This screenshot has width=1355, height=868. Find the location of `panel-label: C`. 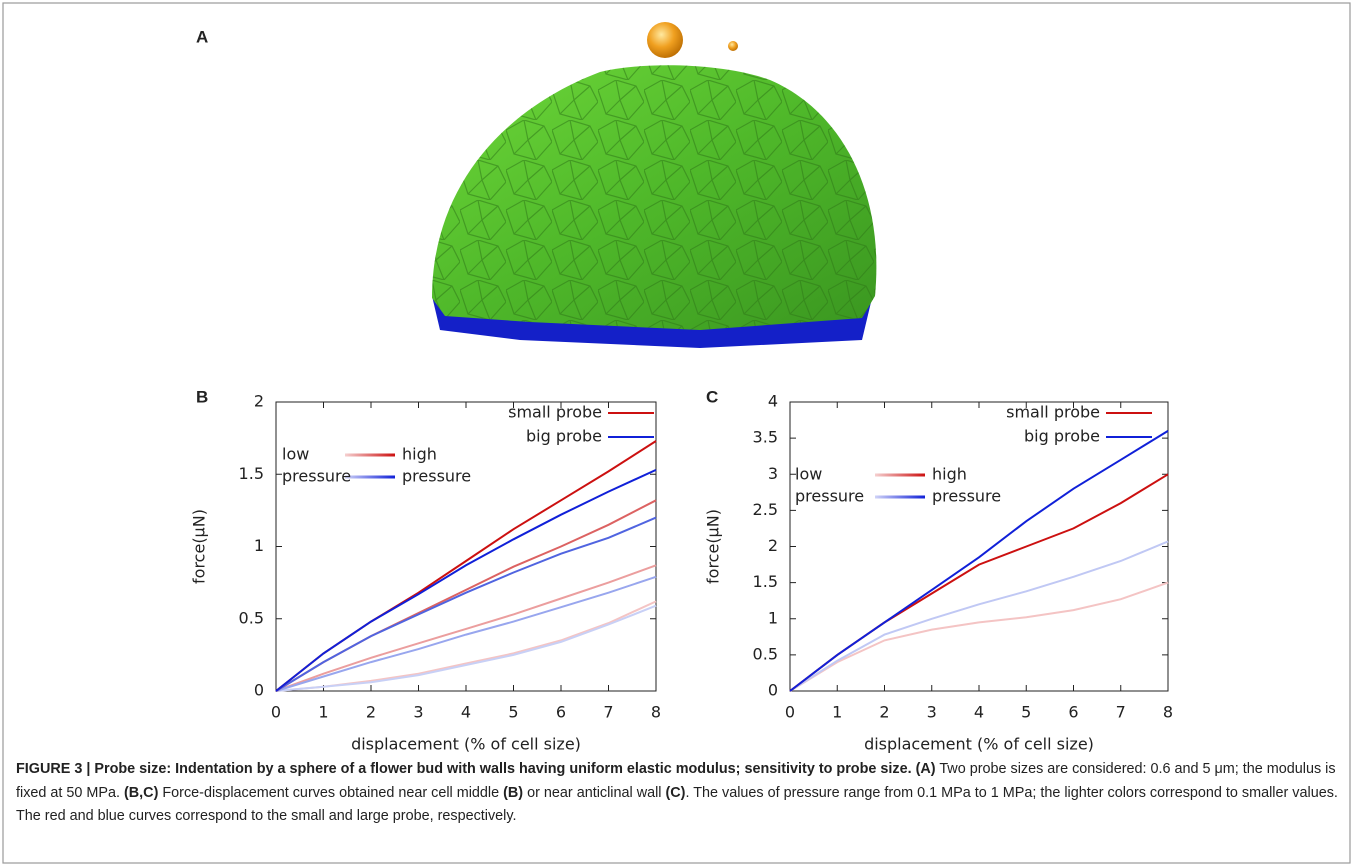

panel-label: C is located at coordinates (712, 396).